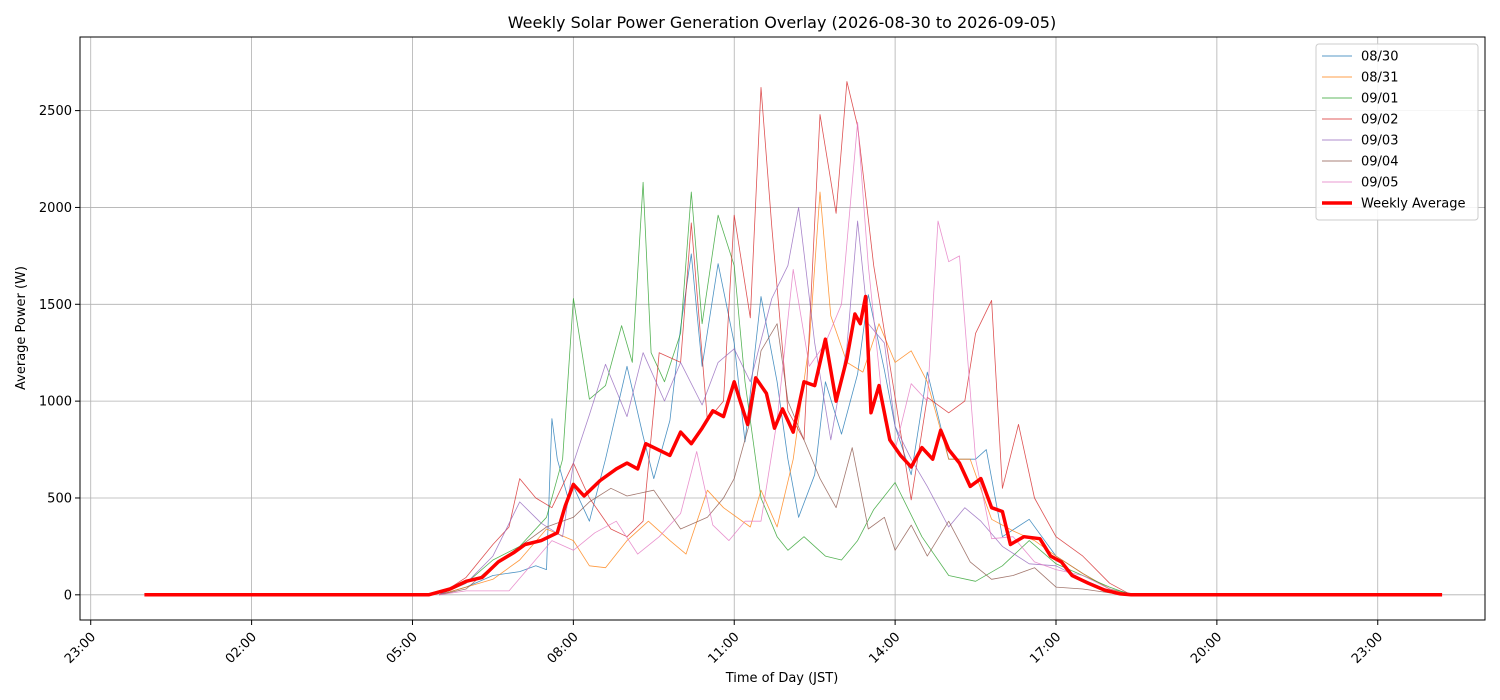 This screenshot has height=700, width=1500. I want to click on y-tick-label: 0, so click(68, 595).